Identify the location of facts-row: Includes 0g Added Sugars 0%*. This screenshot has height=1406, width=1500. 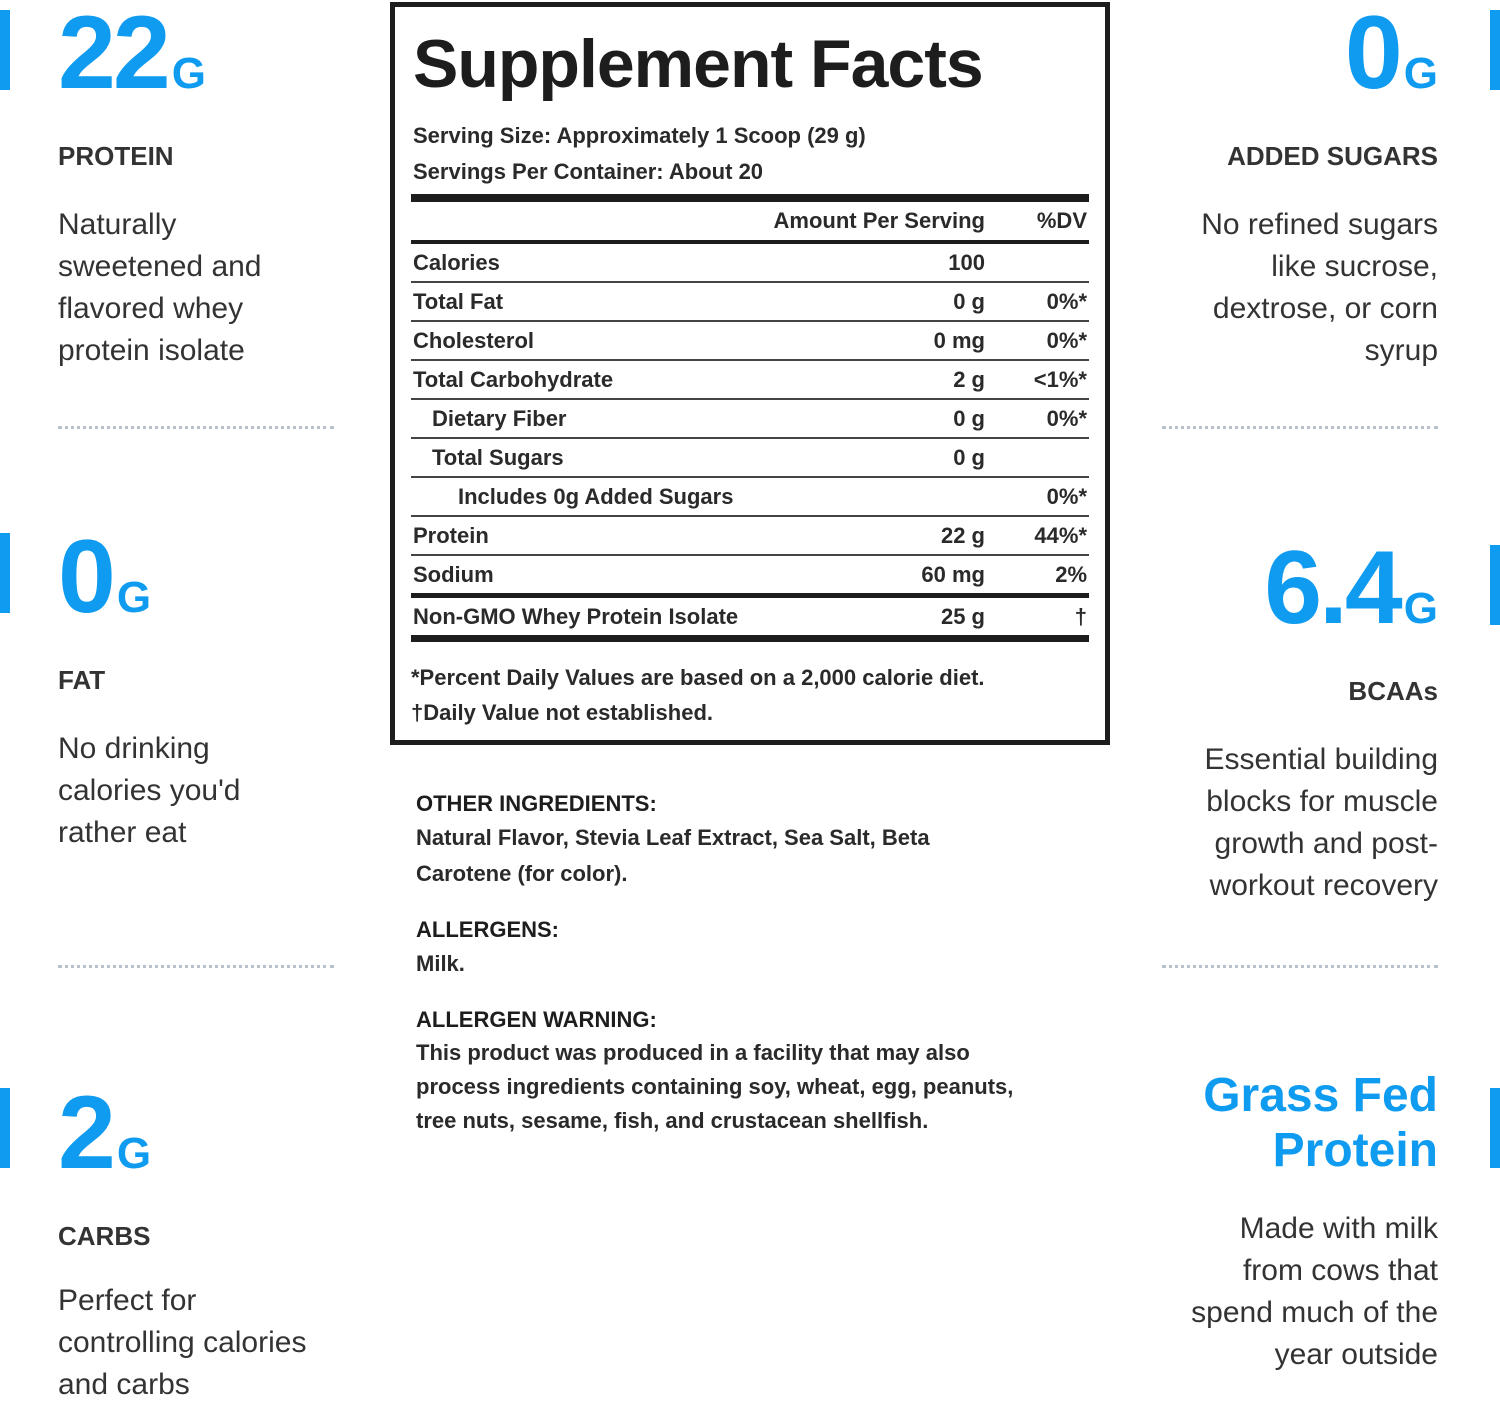
(750, 497).